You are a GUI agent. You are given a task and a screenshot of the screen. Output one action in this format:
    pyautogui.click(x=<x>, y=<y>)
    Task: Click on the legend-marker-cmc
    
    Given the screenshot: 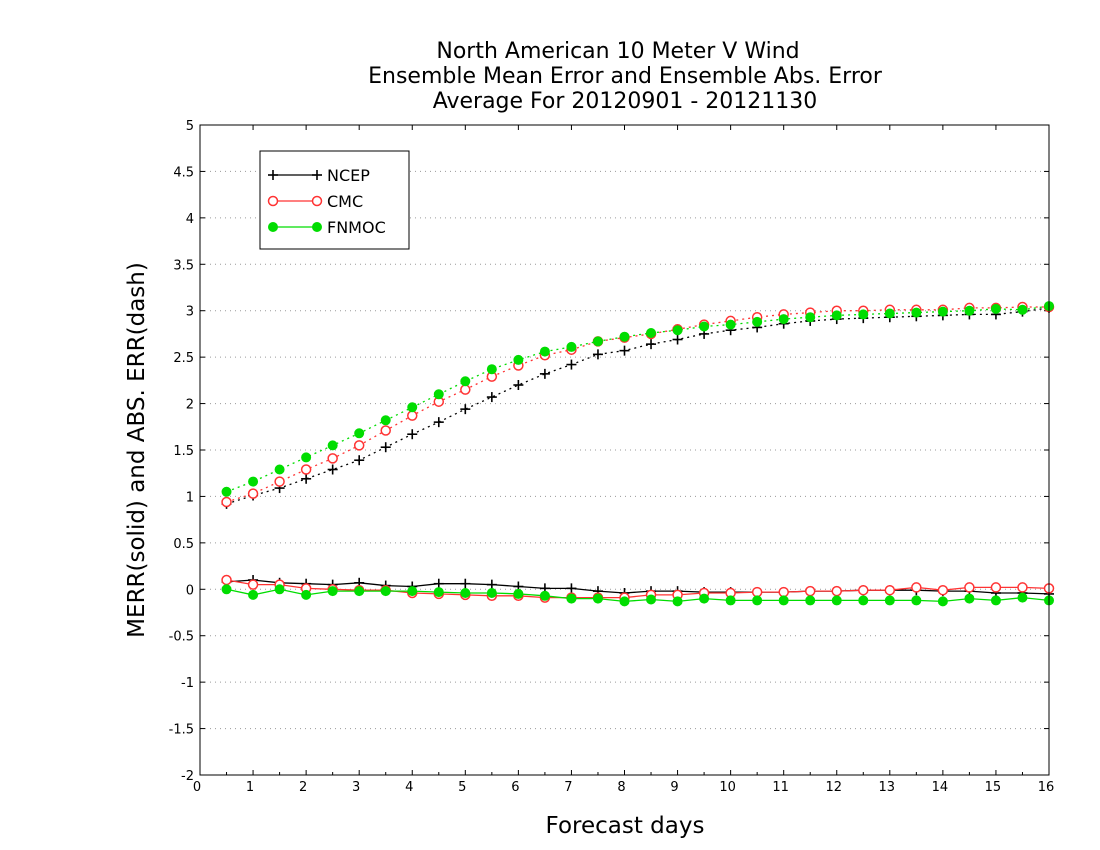 What is the action you would take?
    pyautogui.click(x=273, y=201)
    